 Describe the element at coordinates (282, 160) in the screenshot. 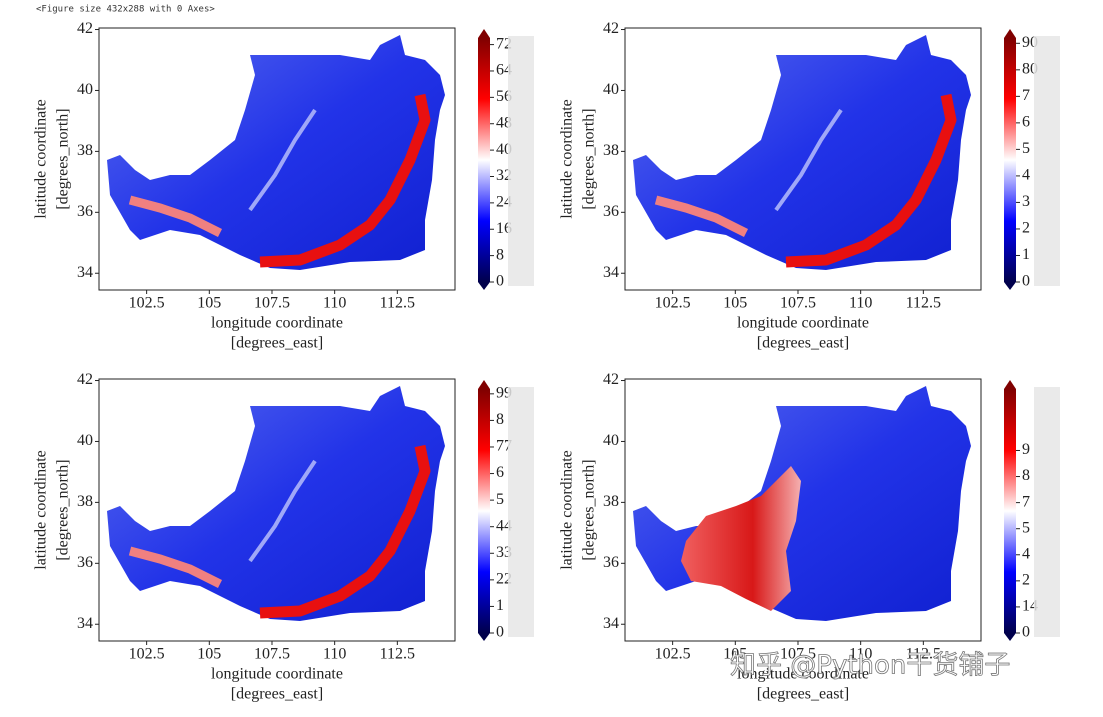

I see `light-streams` at that location.